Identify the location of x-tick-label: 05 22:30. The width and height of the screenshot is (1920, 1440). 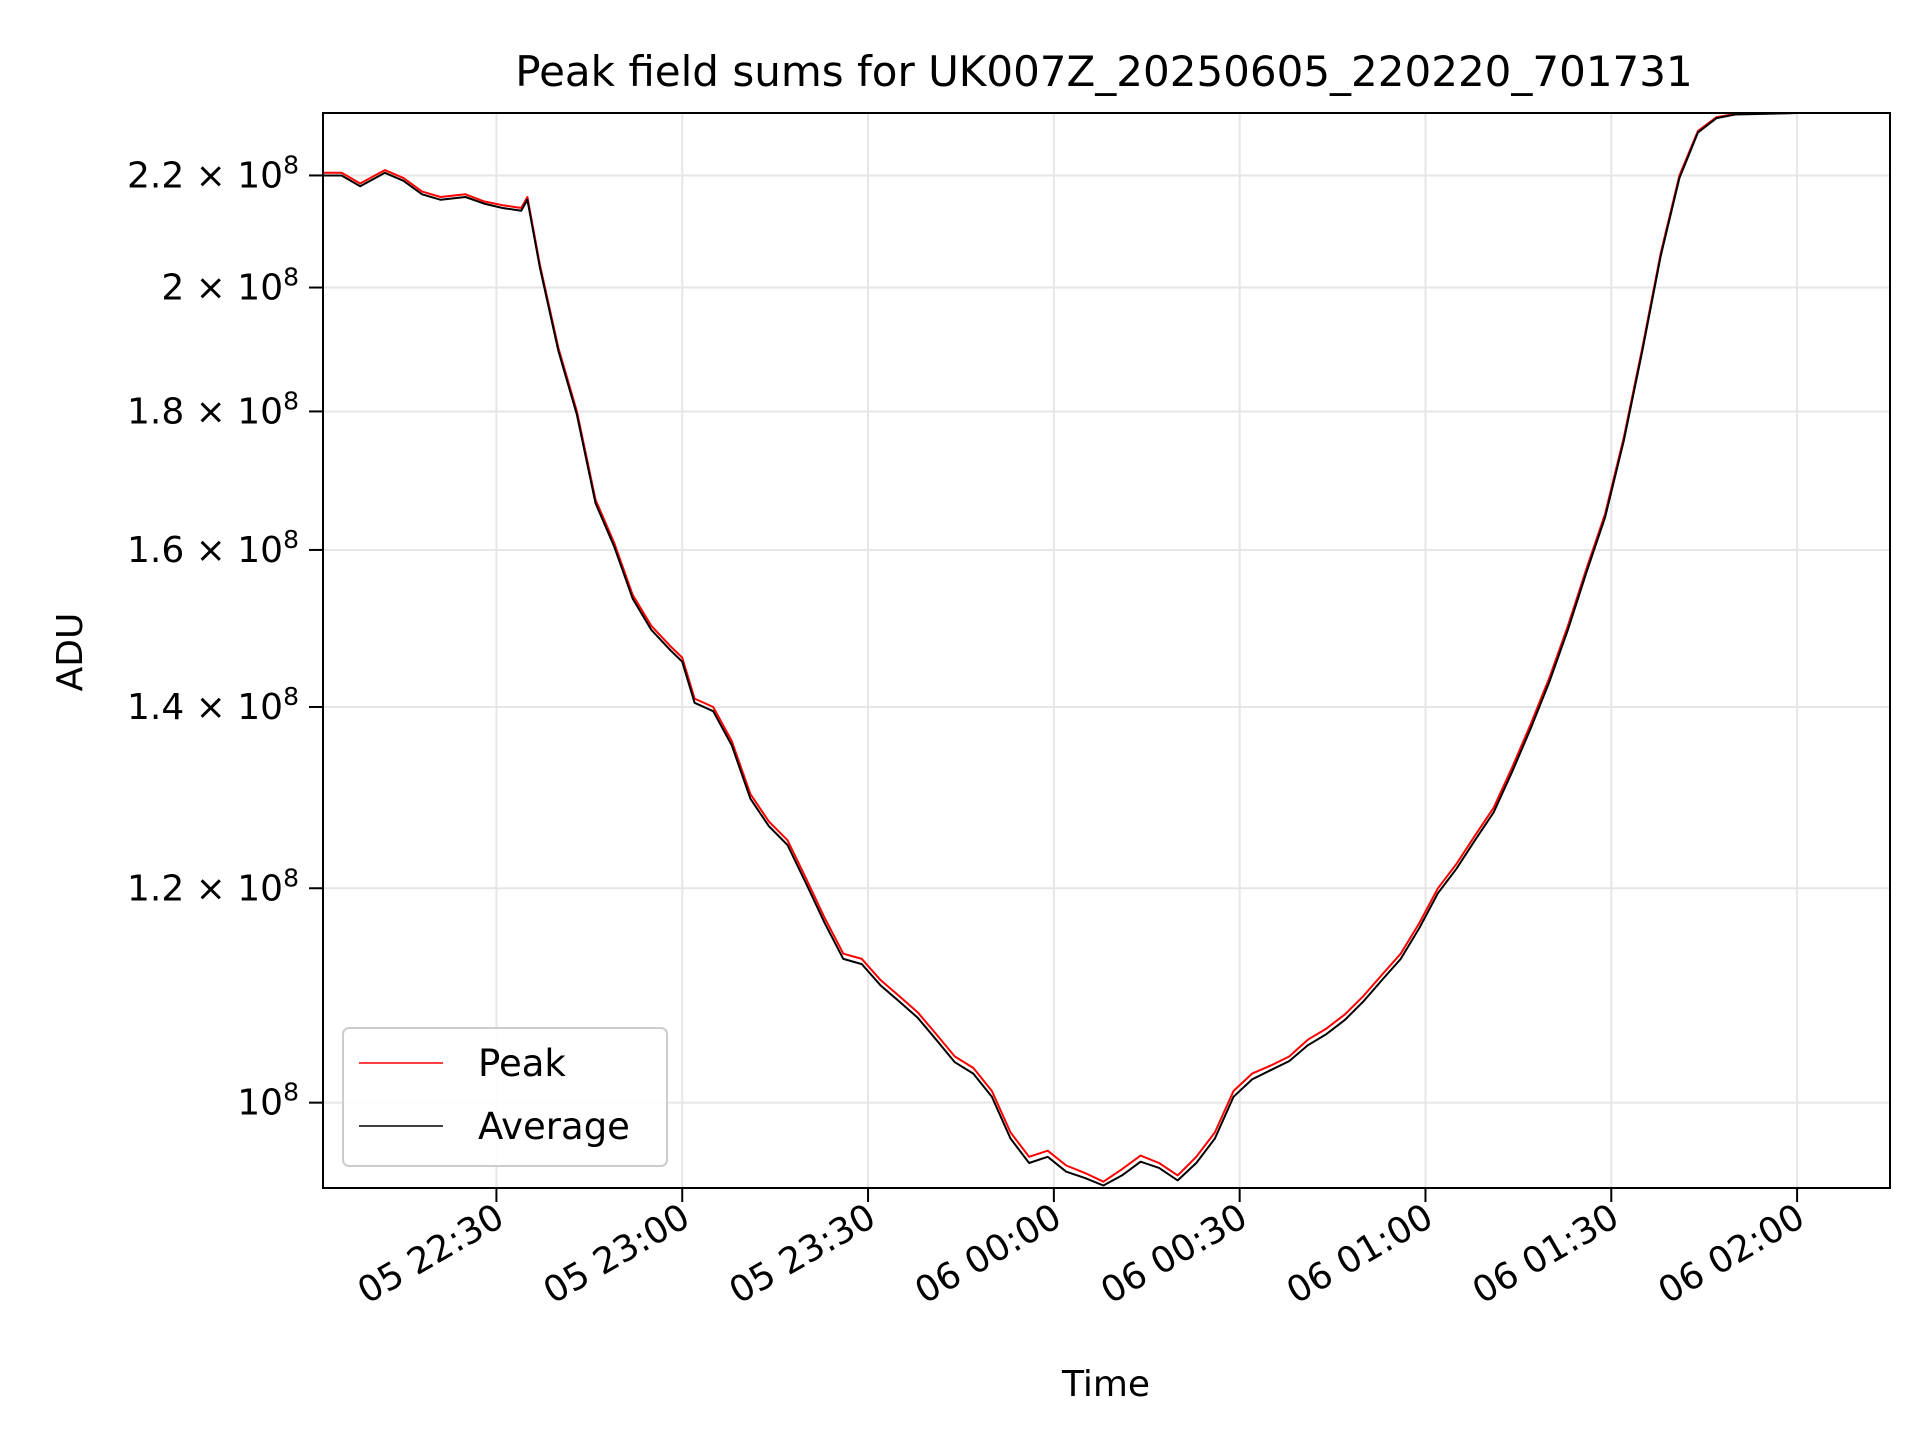
(431, 1254).